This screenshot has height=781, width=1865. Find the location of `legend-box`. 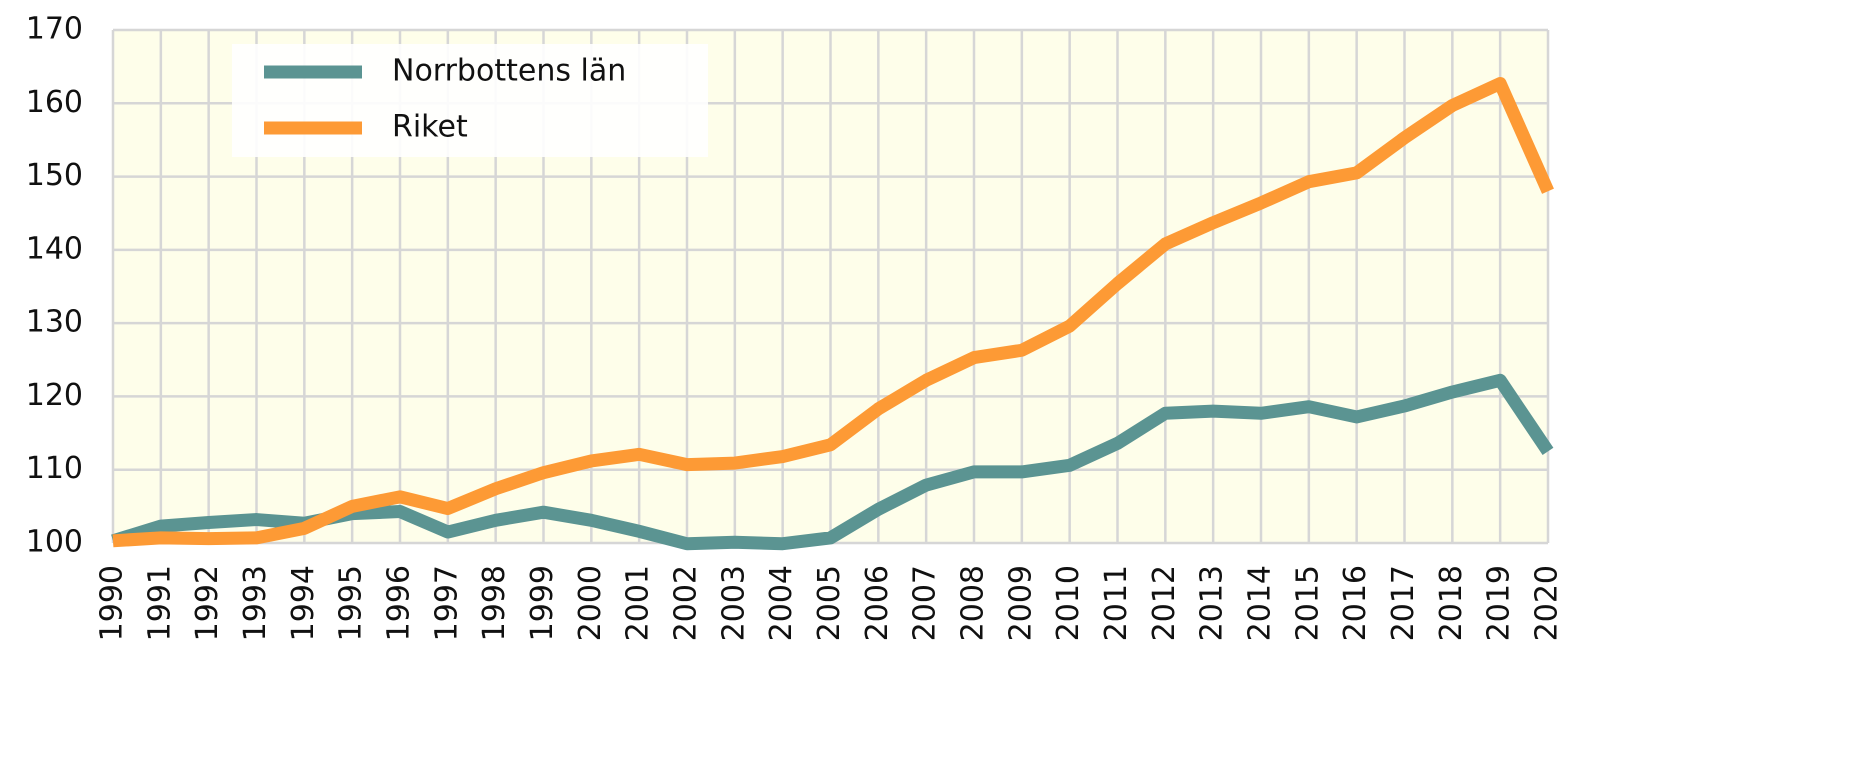

legend-box is located at coordinates (470, 100).